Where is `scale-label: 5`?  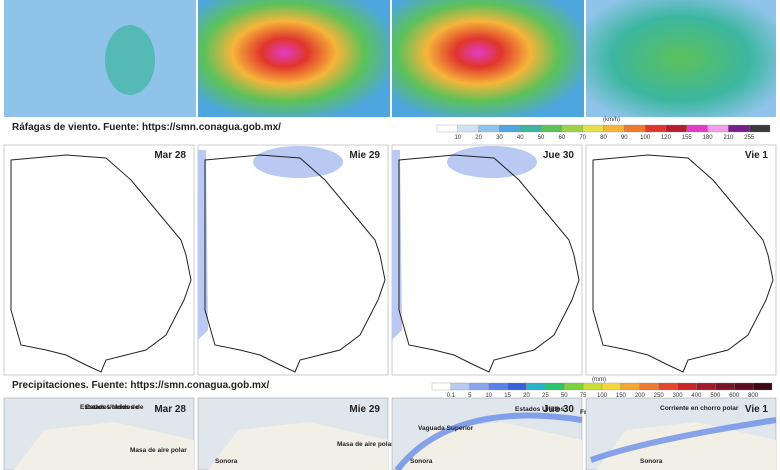 scale-label: 5 is located at coordinates (470, 396).